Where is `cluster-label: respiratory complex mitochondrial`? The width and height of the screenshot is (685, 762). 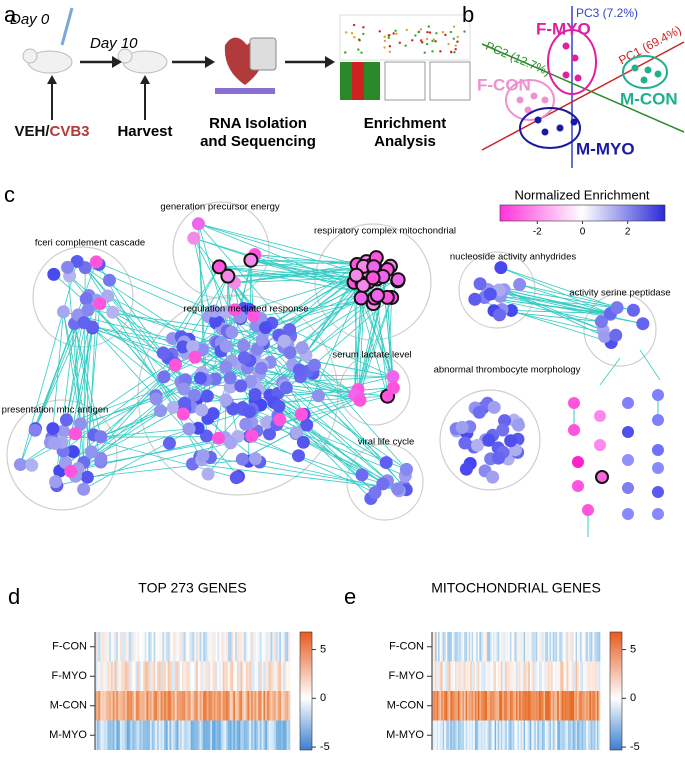
cluster-label: respiratory complex mitochondrial is located at coordinates (385, 231).